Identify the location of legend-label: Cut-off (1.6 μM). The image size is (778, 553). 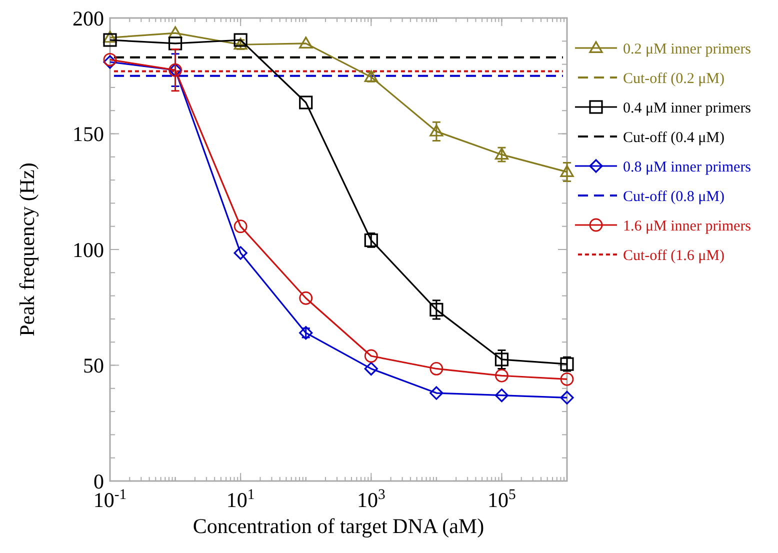
(674, 256).